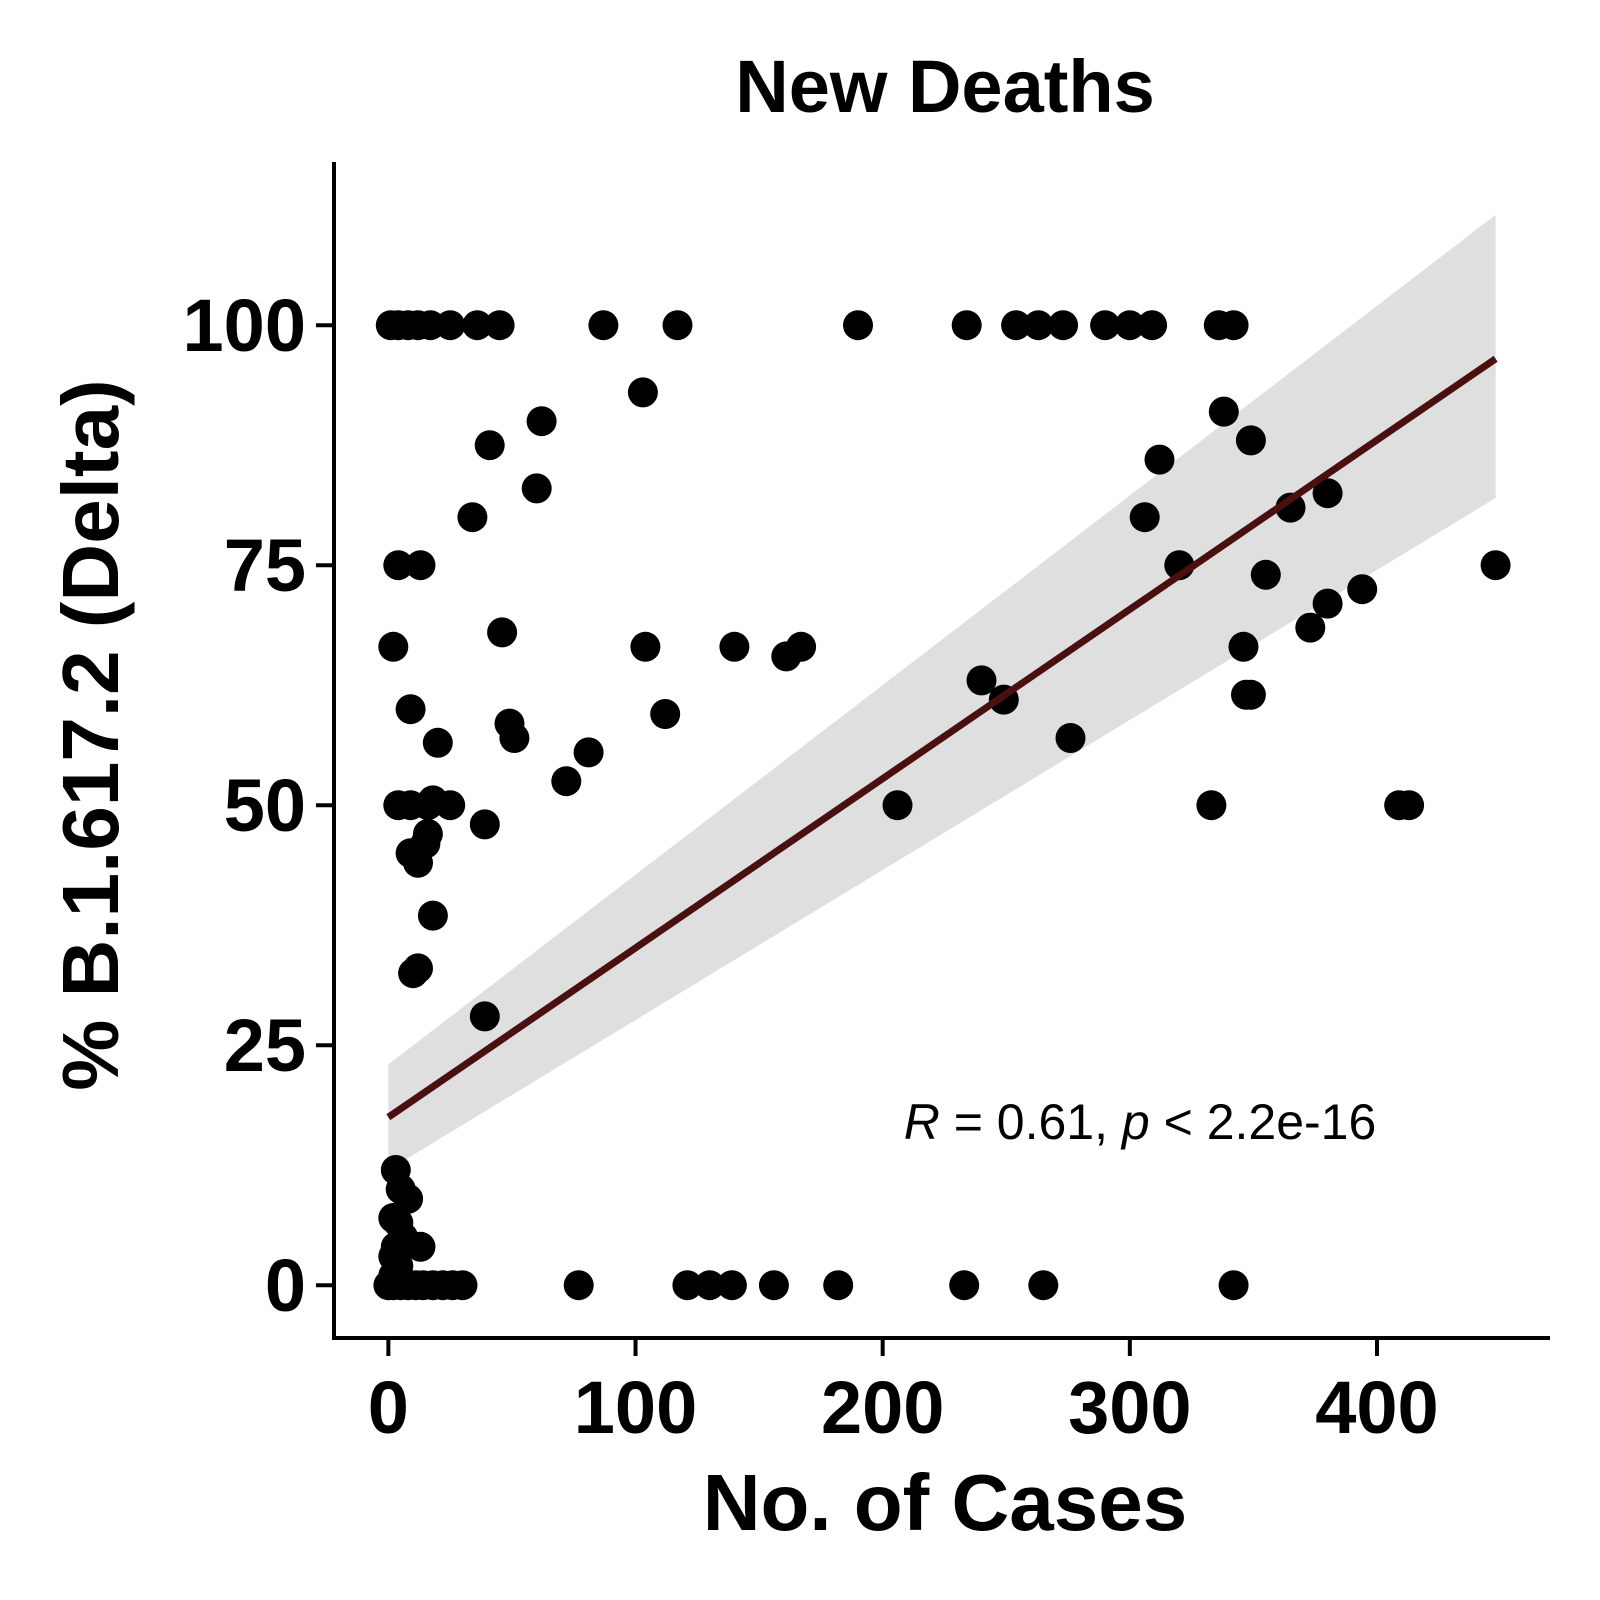  Describe the element at coordinates (1263, 1122) in the screenshot. I see `p-value-text: < 2.2e-16` at that location.